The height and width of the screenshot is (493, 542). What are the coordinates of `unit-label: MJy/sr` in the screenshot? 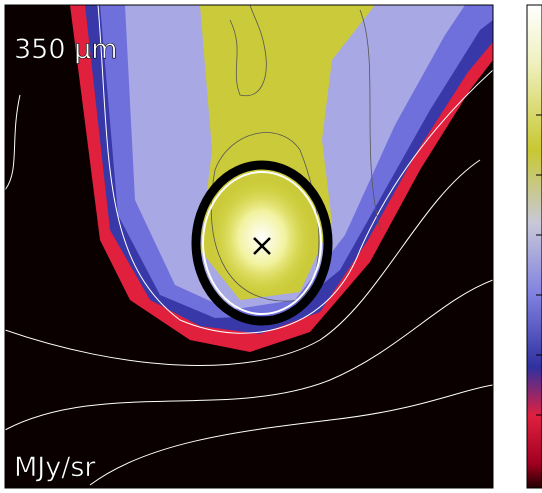 It's located at (55, 467).